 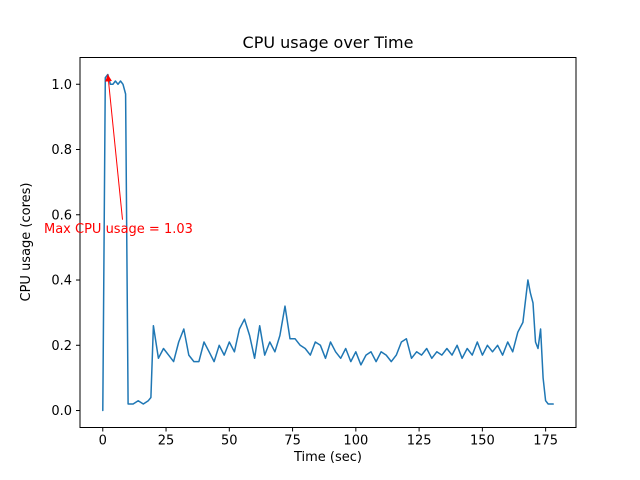 What do you see at coordinates (292, 441) in the screenshot?
I see `x-tick-label: 75` at bounding box center [292, 441].